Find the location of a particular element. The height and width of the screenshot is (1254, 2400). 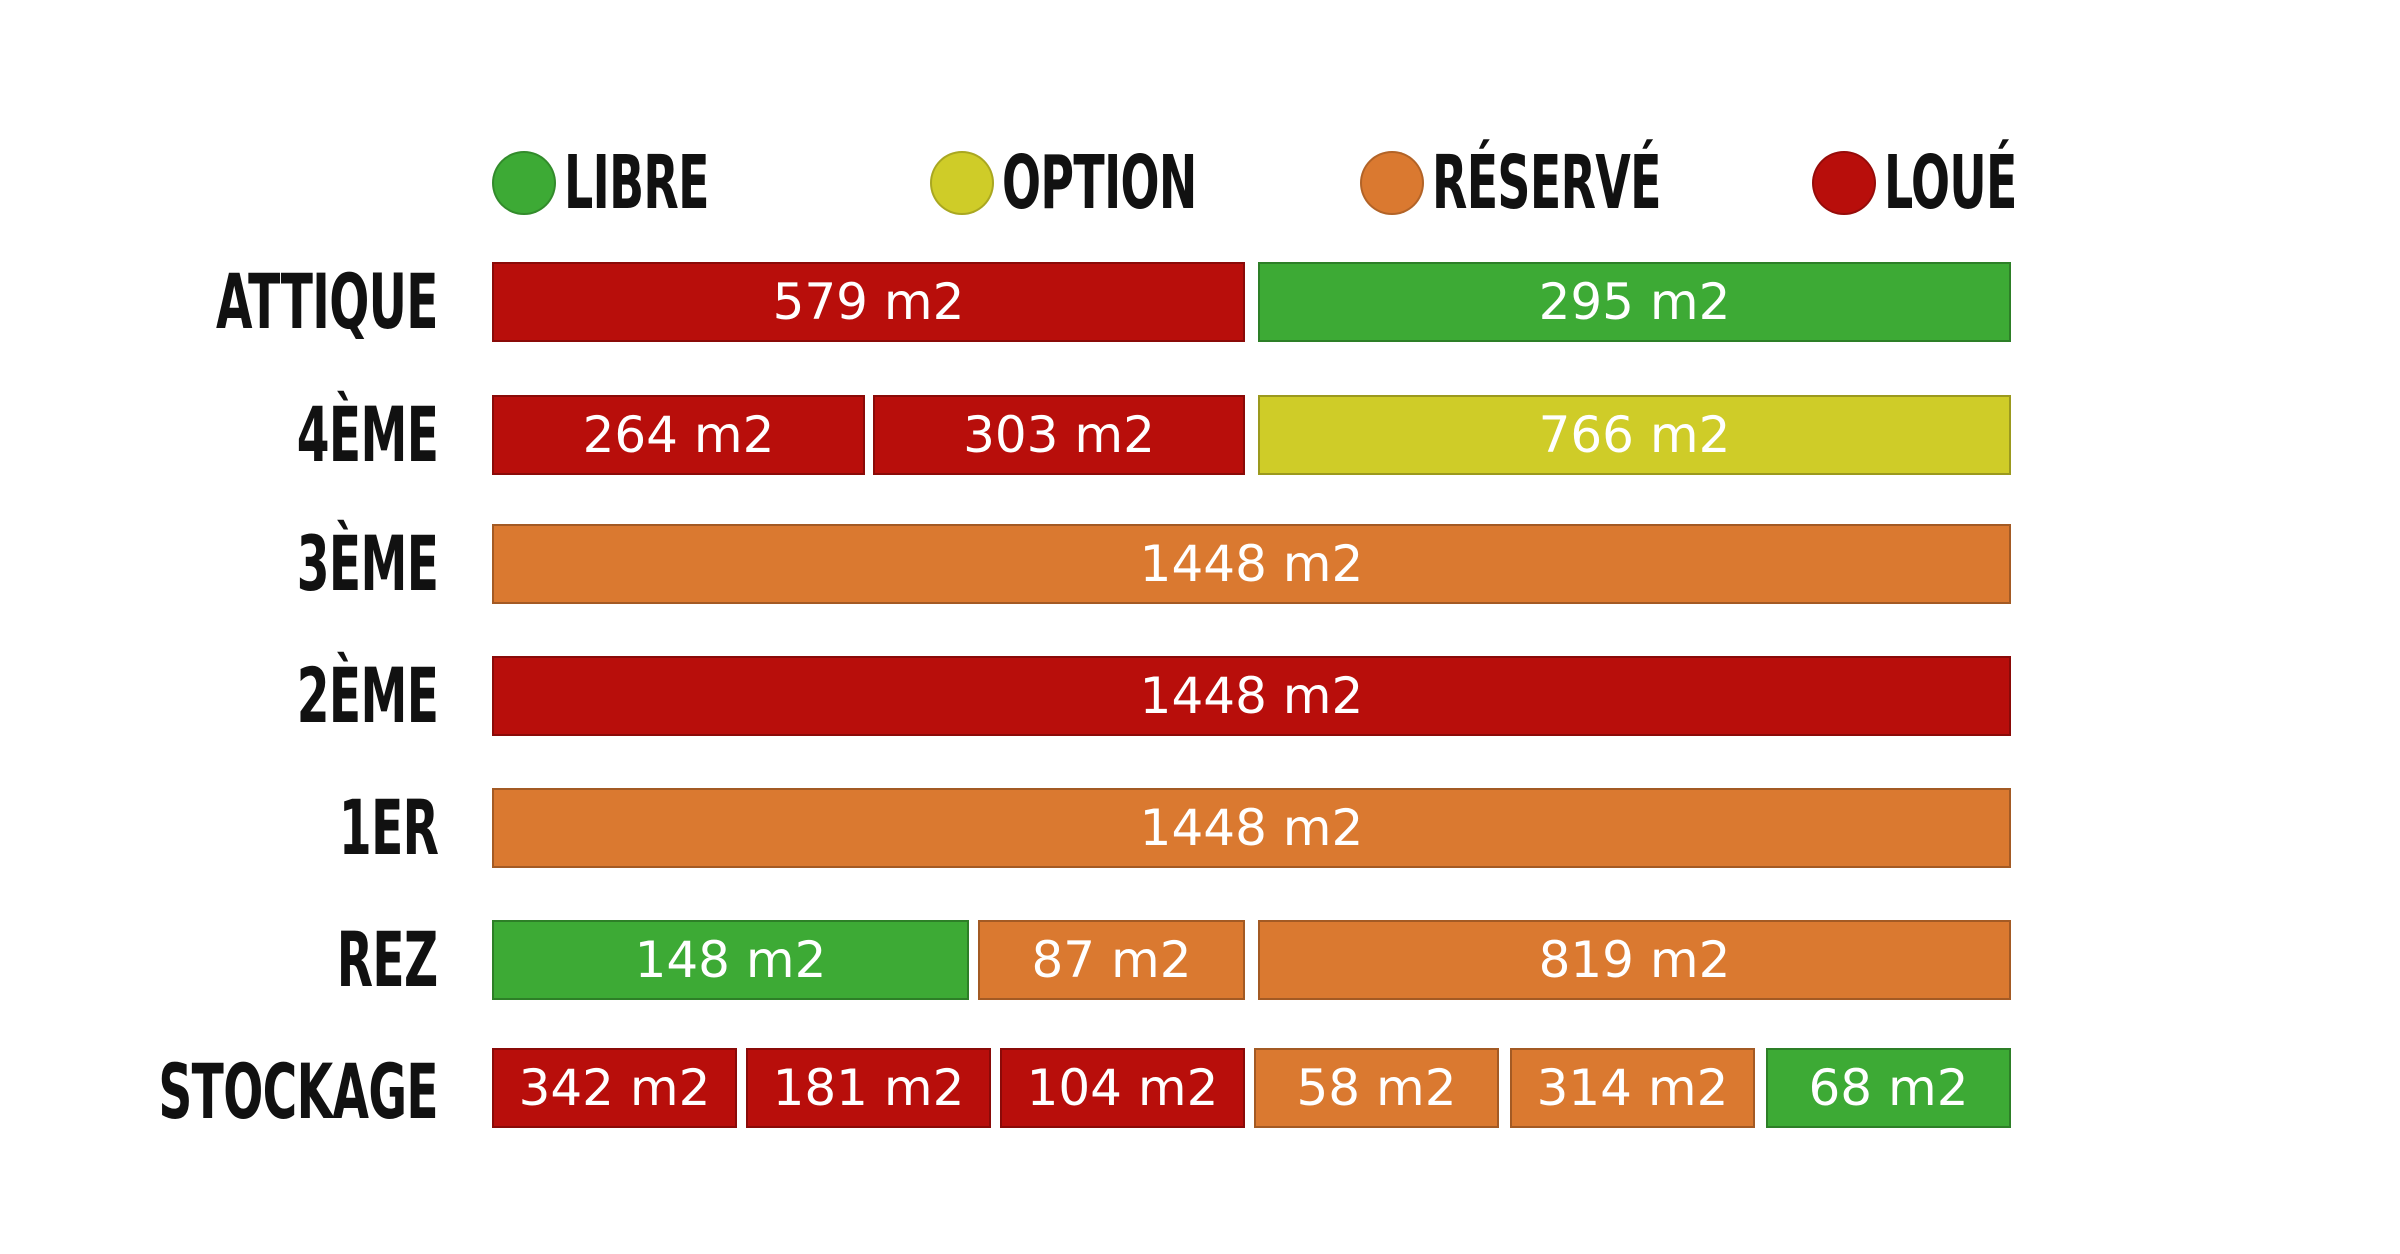

unit-rez-819: 819 m2 is located at coordinates (1634, 960).